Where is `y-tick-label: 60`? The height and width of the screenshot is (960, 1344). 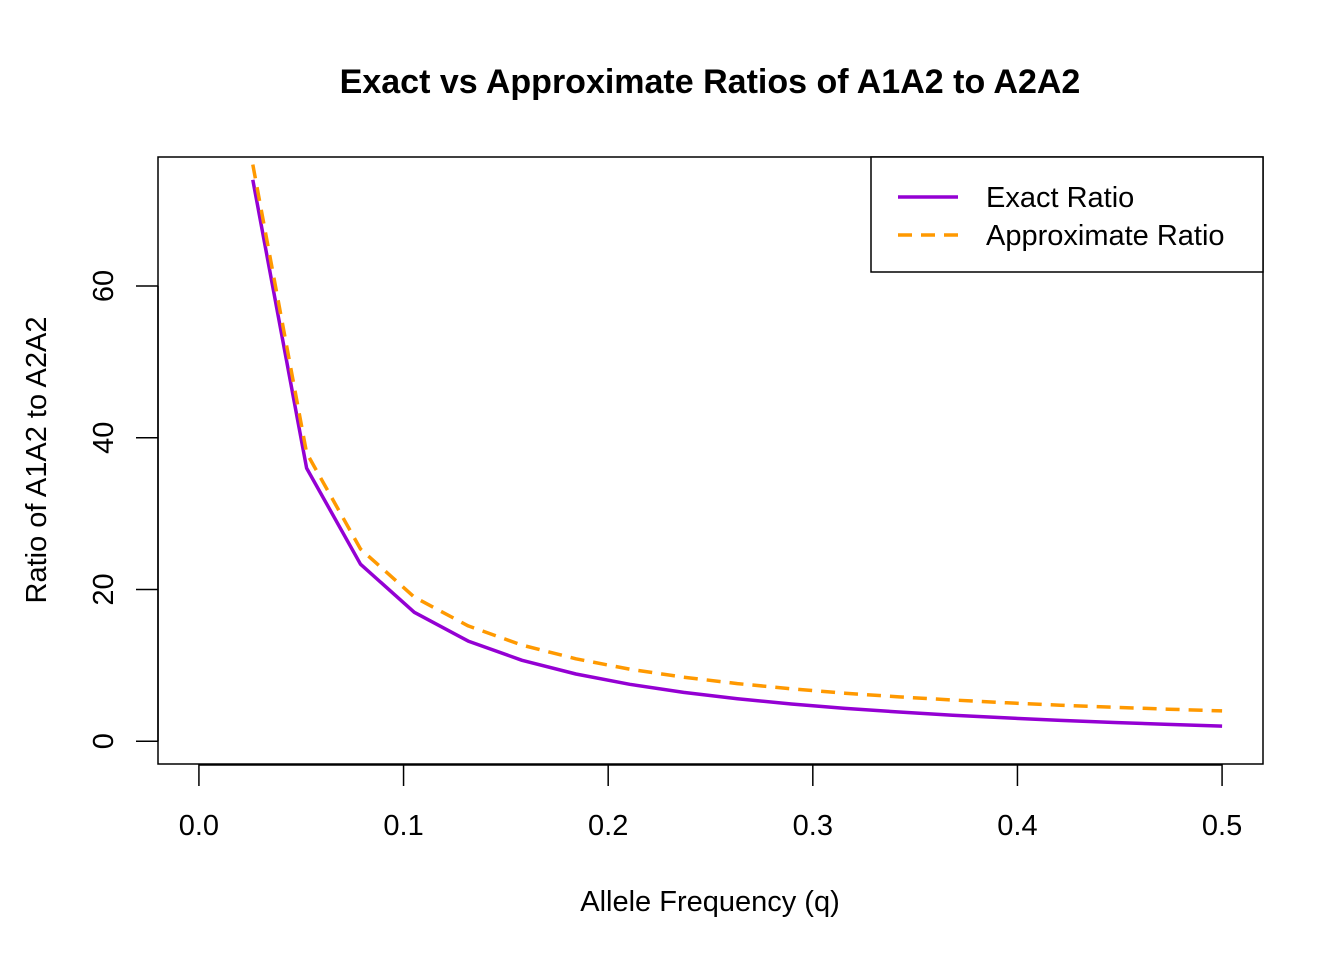
y-tick-label: 60 is located at coordinates (104, 286).